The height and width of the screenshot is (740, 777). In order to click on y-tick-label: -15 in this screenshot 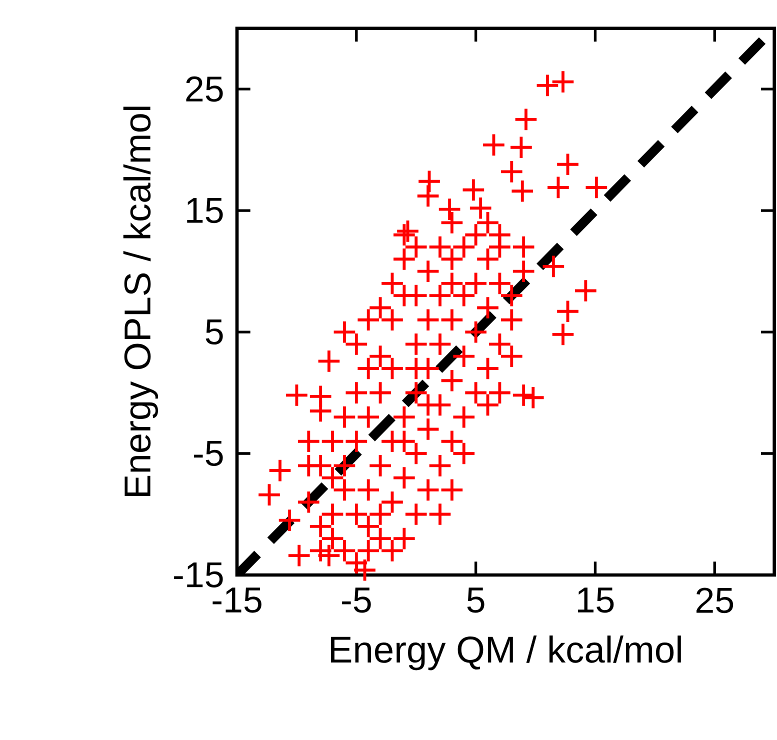, I will do `click(198, 575)`.